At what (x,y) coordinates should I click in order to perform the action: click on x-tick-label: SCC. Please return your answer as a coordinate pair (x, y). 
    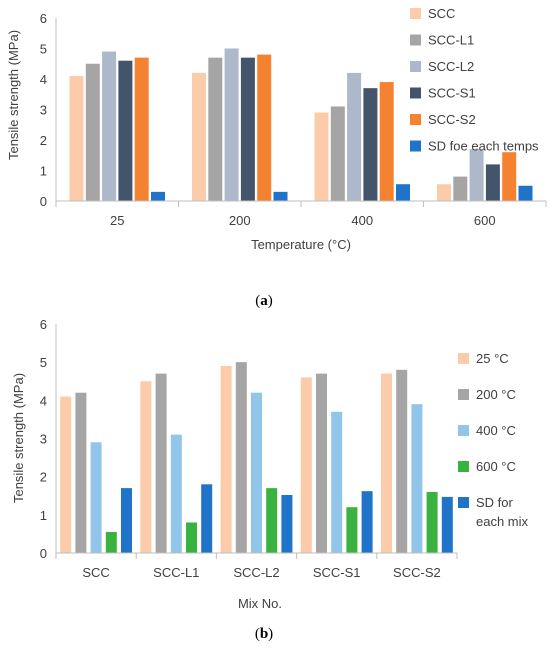
    Looking at the image, I should click on (95, 572).